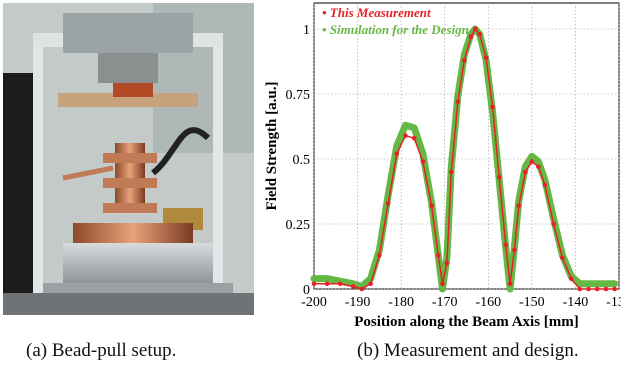 This screenshot has height=377, width=621. Describe the element at coordinates (401, 302) in the screenshot. I see `x-tick-label: -180` at that location.